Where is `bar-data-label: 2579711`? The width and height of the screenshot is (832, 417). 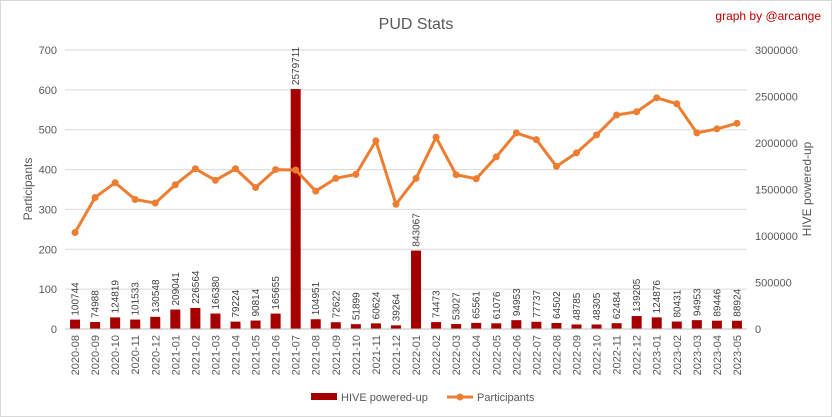
bar-data-label: 2579711 is located at coordinates (296, 65).